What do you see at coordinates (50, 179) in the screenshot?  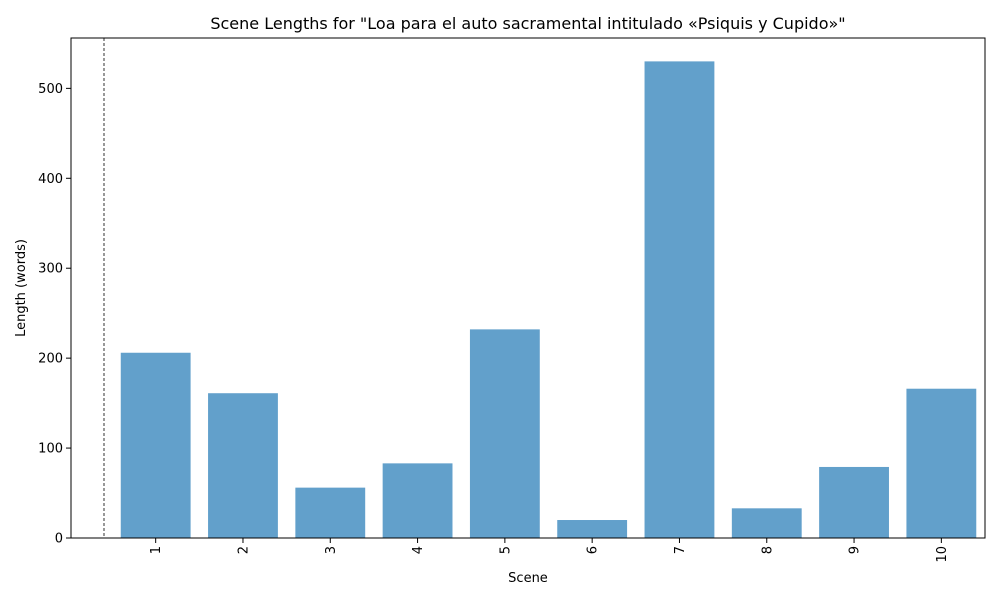 I see `y-tick-label: 400` at bounding box center [50, 179].